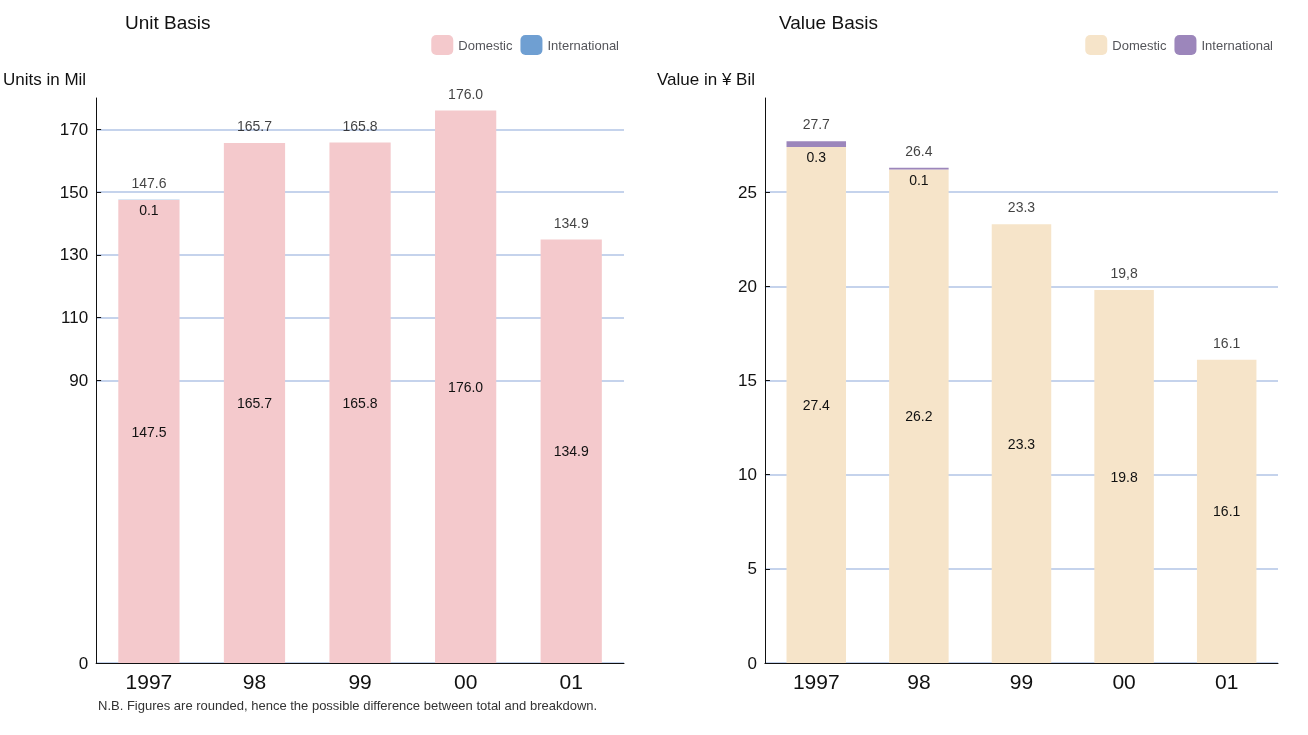 This screenshot has height=735, width=1308. Describe the element at coordinates (1227, 342) in the screenshot. I see `total-label: 16.1` at that location.